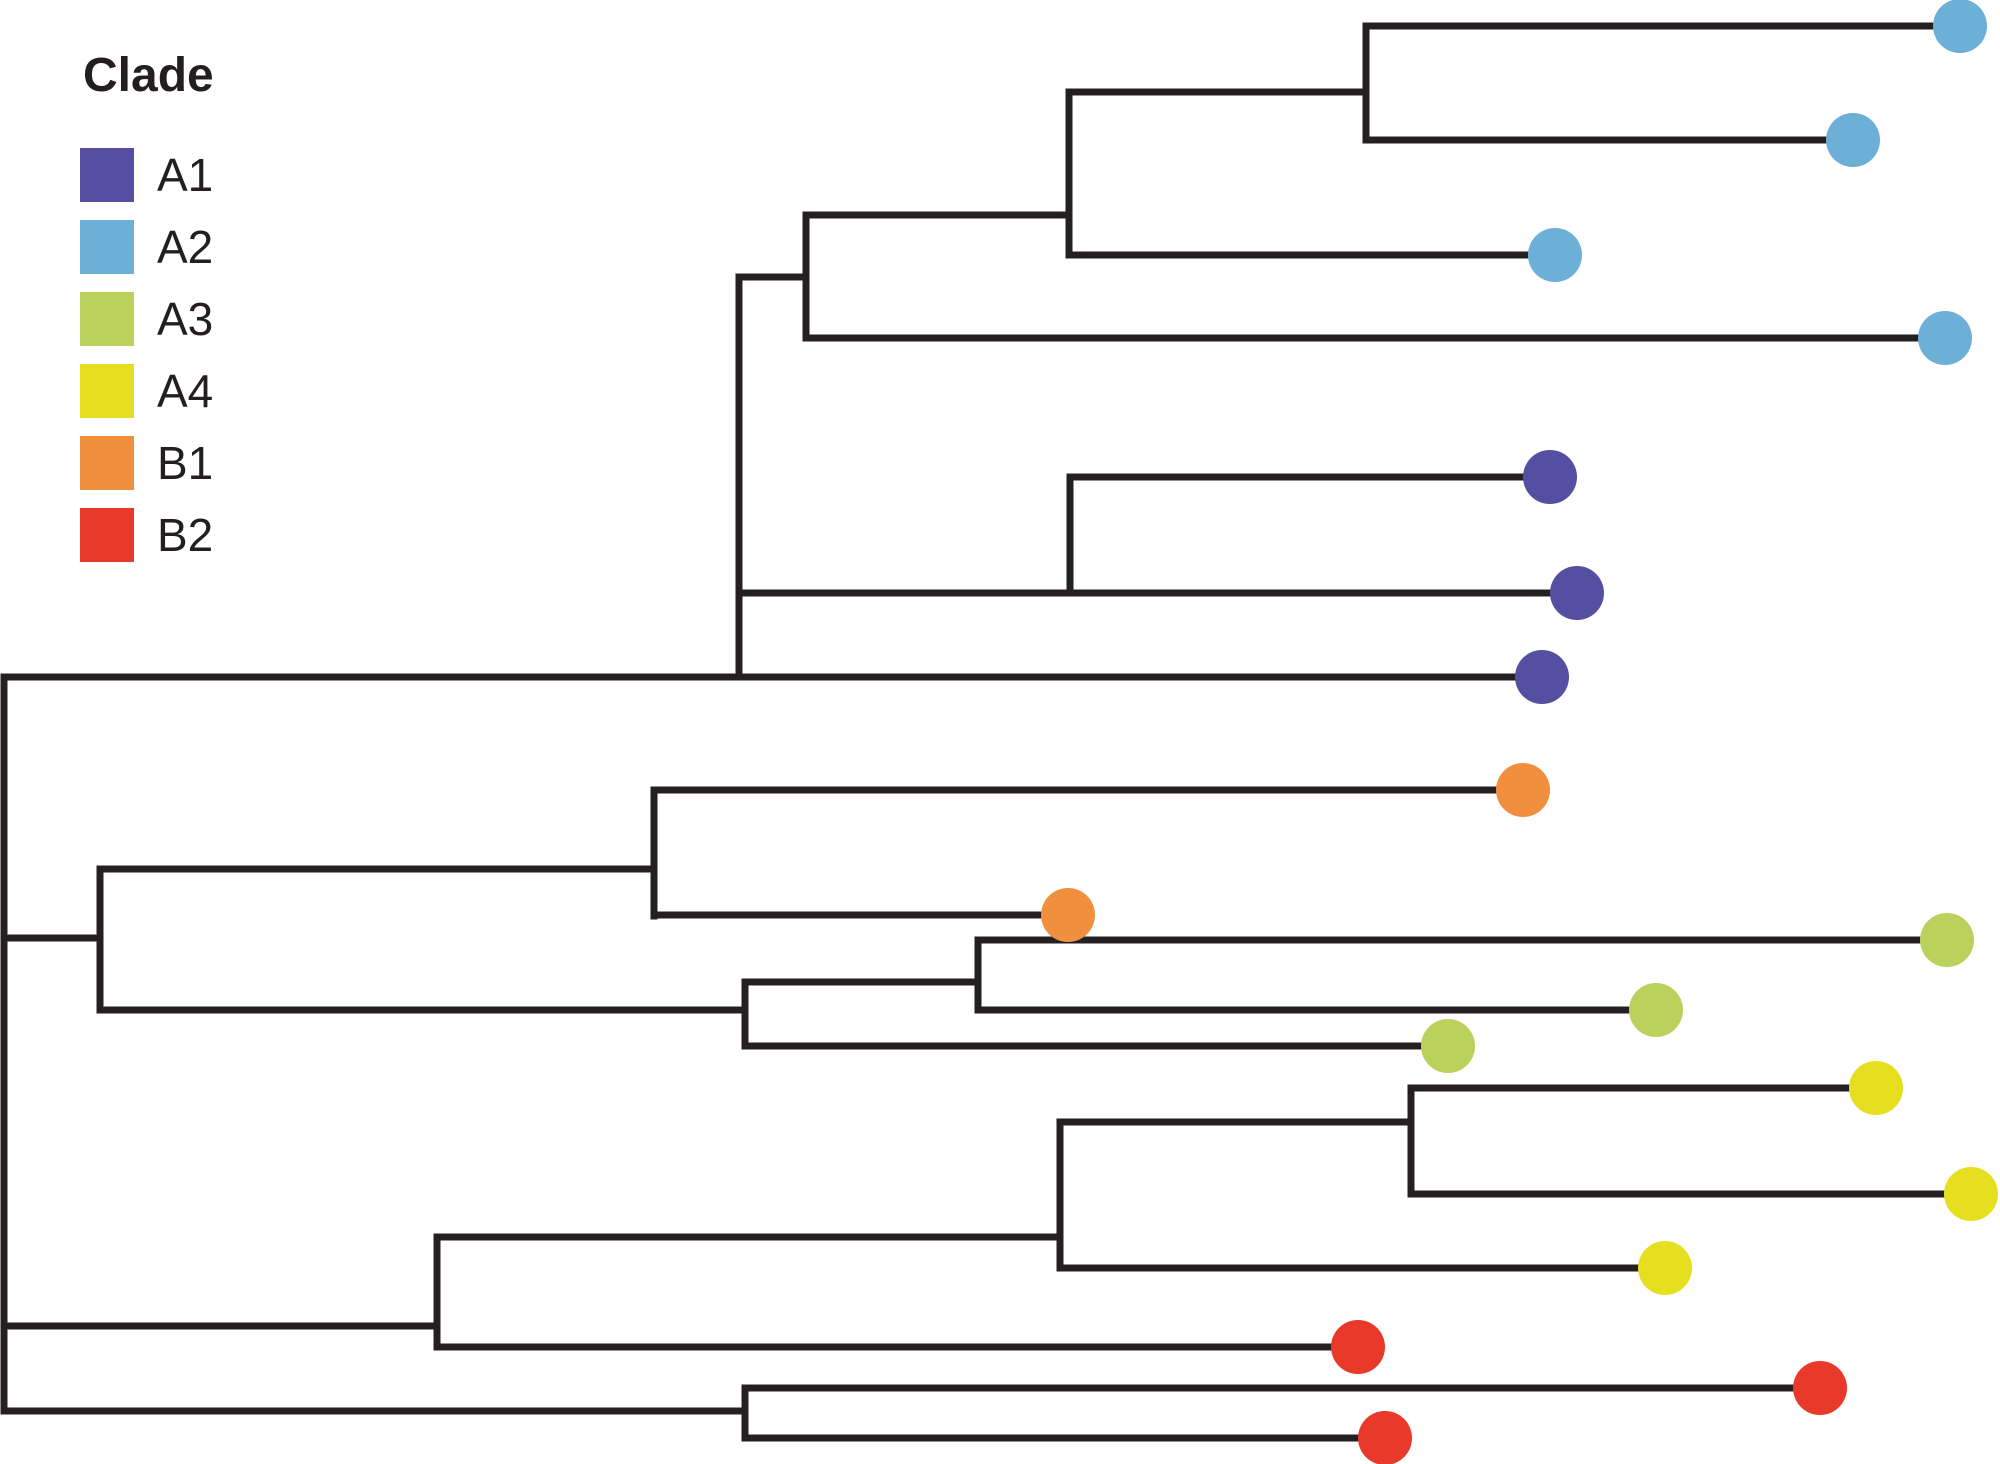  Describe the element at coordinates (185, 175) in the screenshot. I see `legend-label-a1: A1` at that location.